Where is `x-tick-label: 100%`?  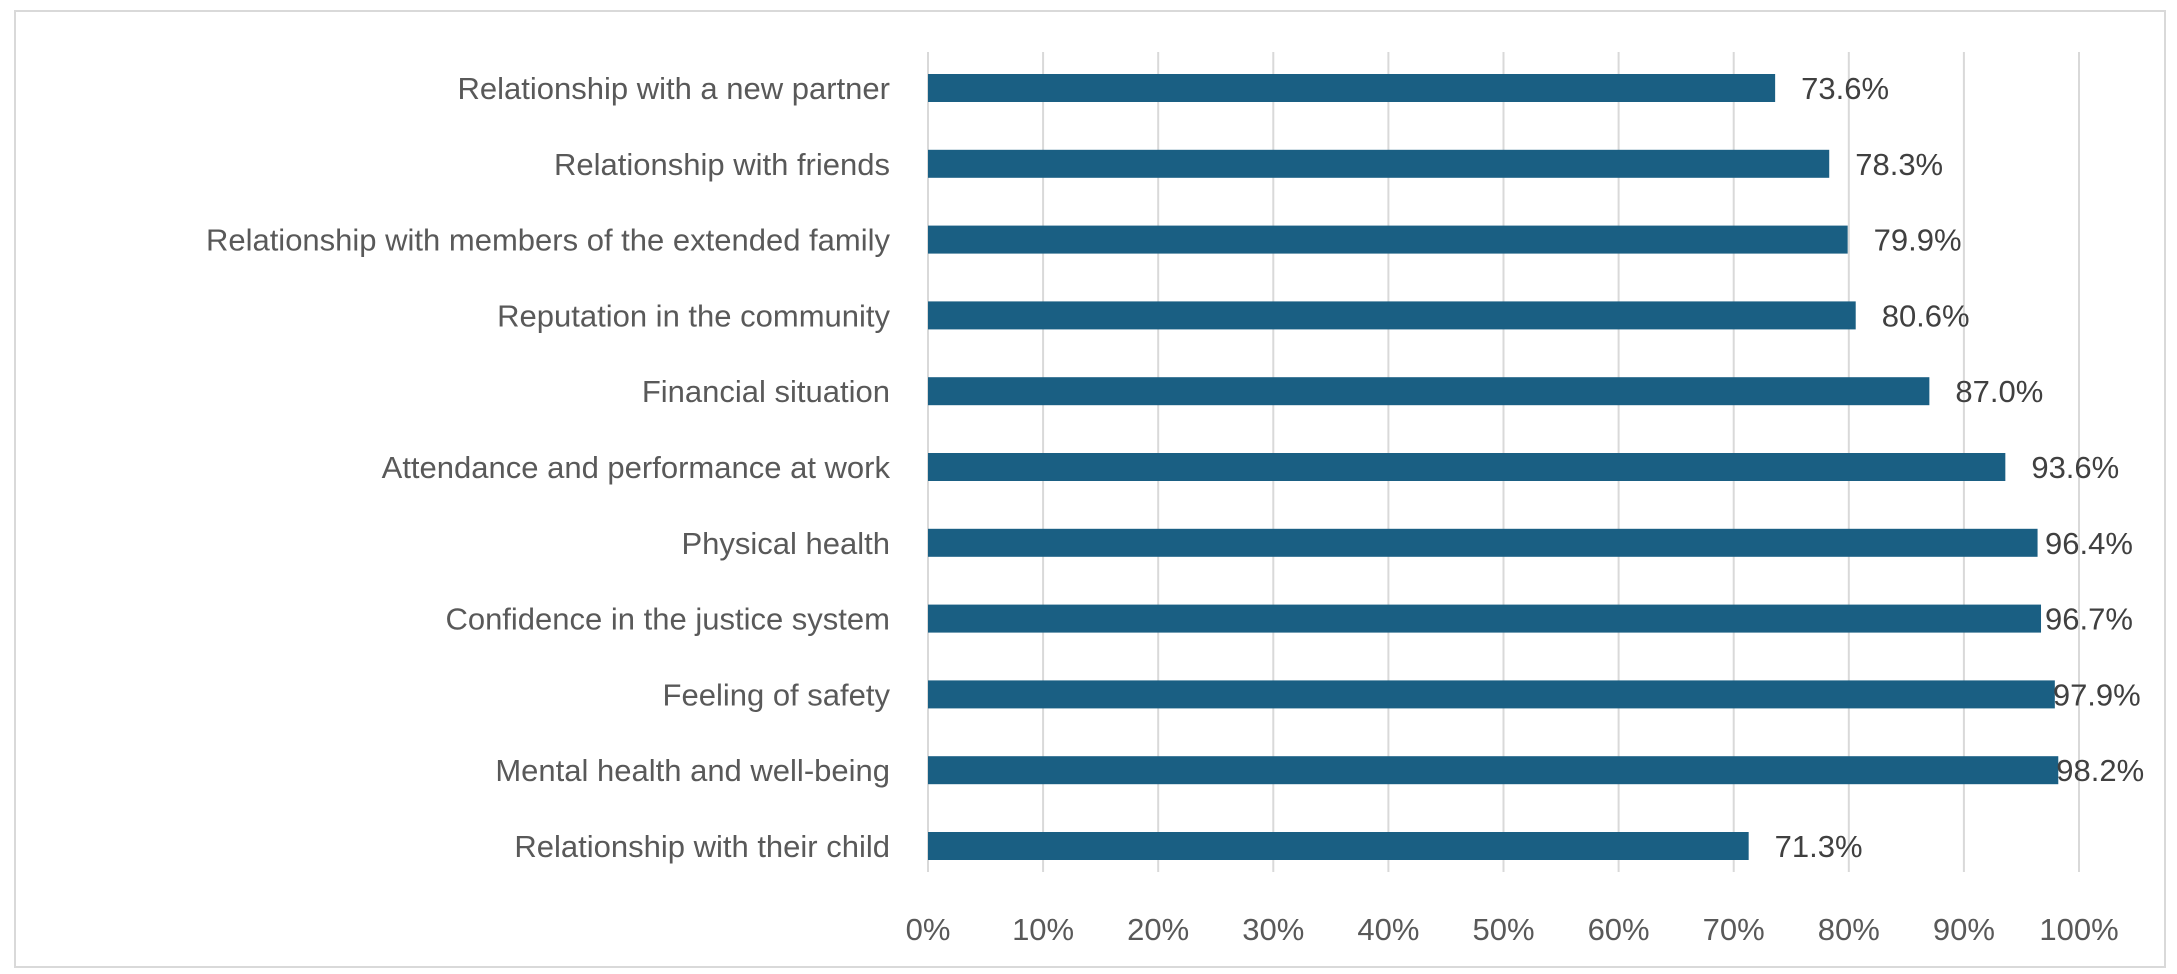
x-tick-label: 100% is located at coordinates (2078, 929).